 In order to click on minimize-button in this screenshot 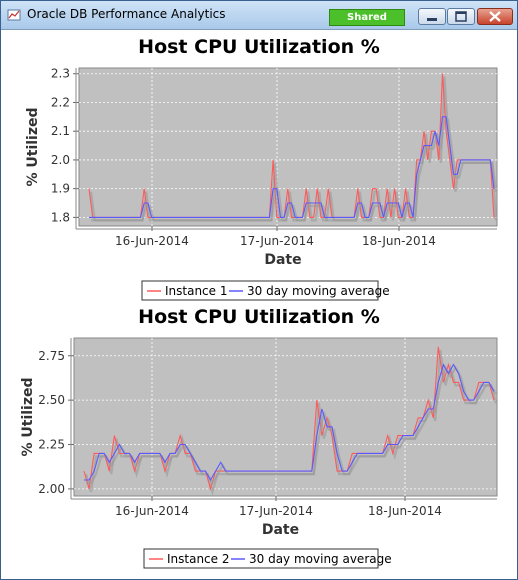, I will do `click(432, 16)`.